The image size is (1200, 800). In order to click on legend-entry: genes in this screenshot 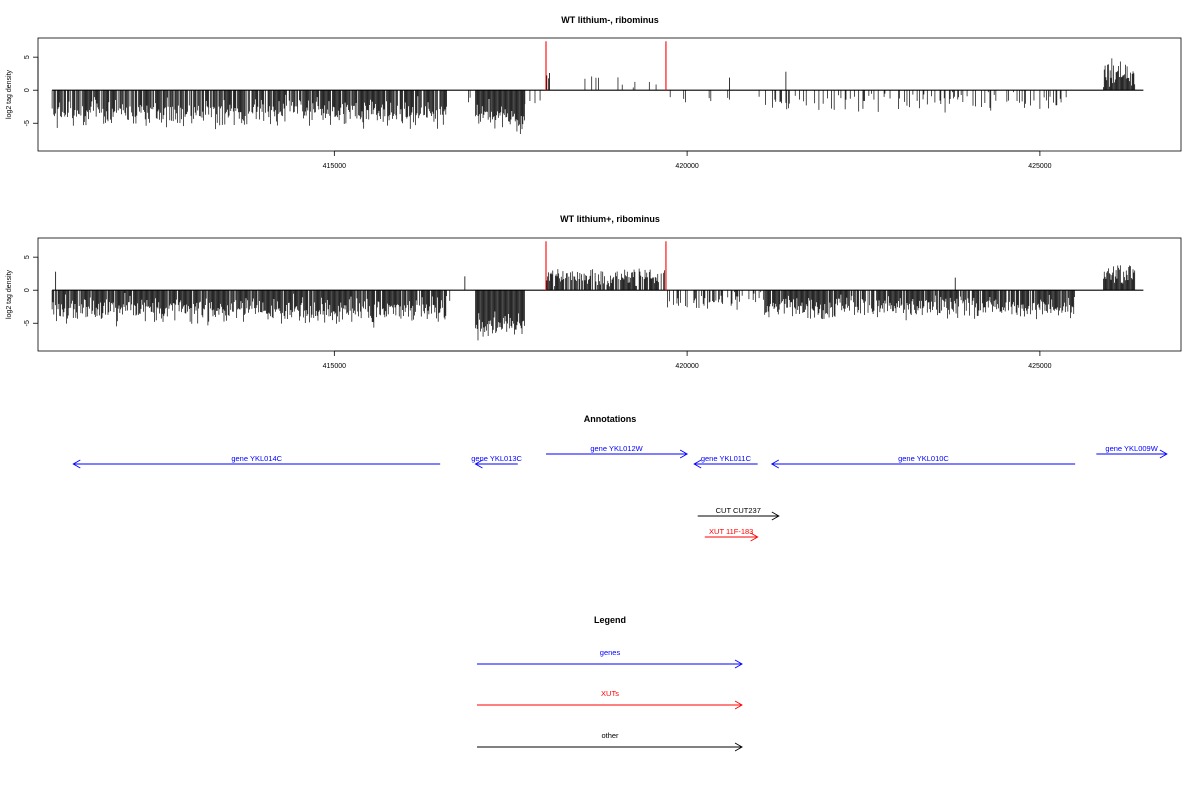, I will do `click(610, 658)`.